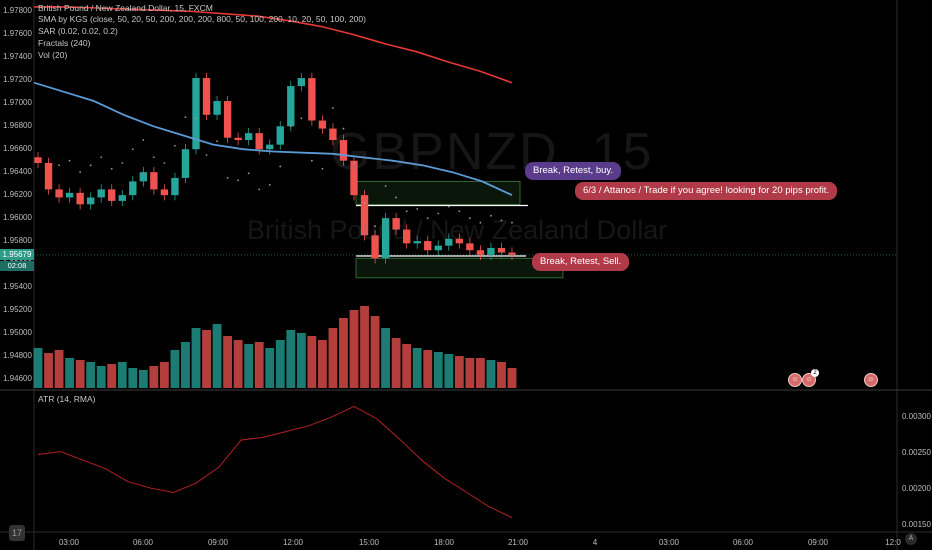  Describe the element at coordinates (911, 539) in the screenshot. I see `auto-scale-button: A` at that location.